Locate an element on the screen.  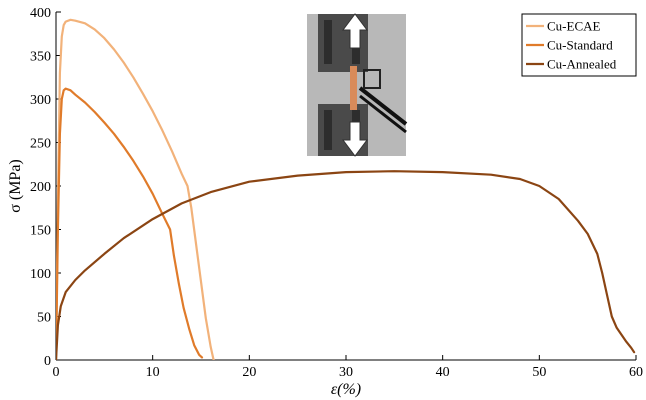
x-tick-label: 40 is located at coordinates (443, 372).